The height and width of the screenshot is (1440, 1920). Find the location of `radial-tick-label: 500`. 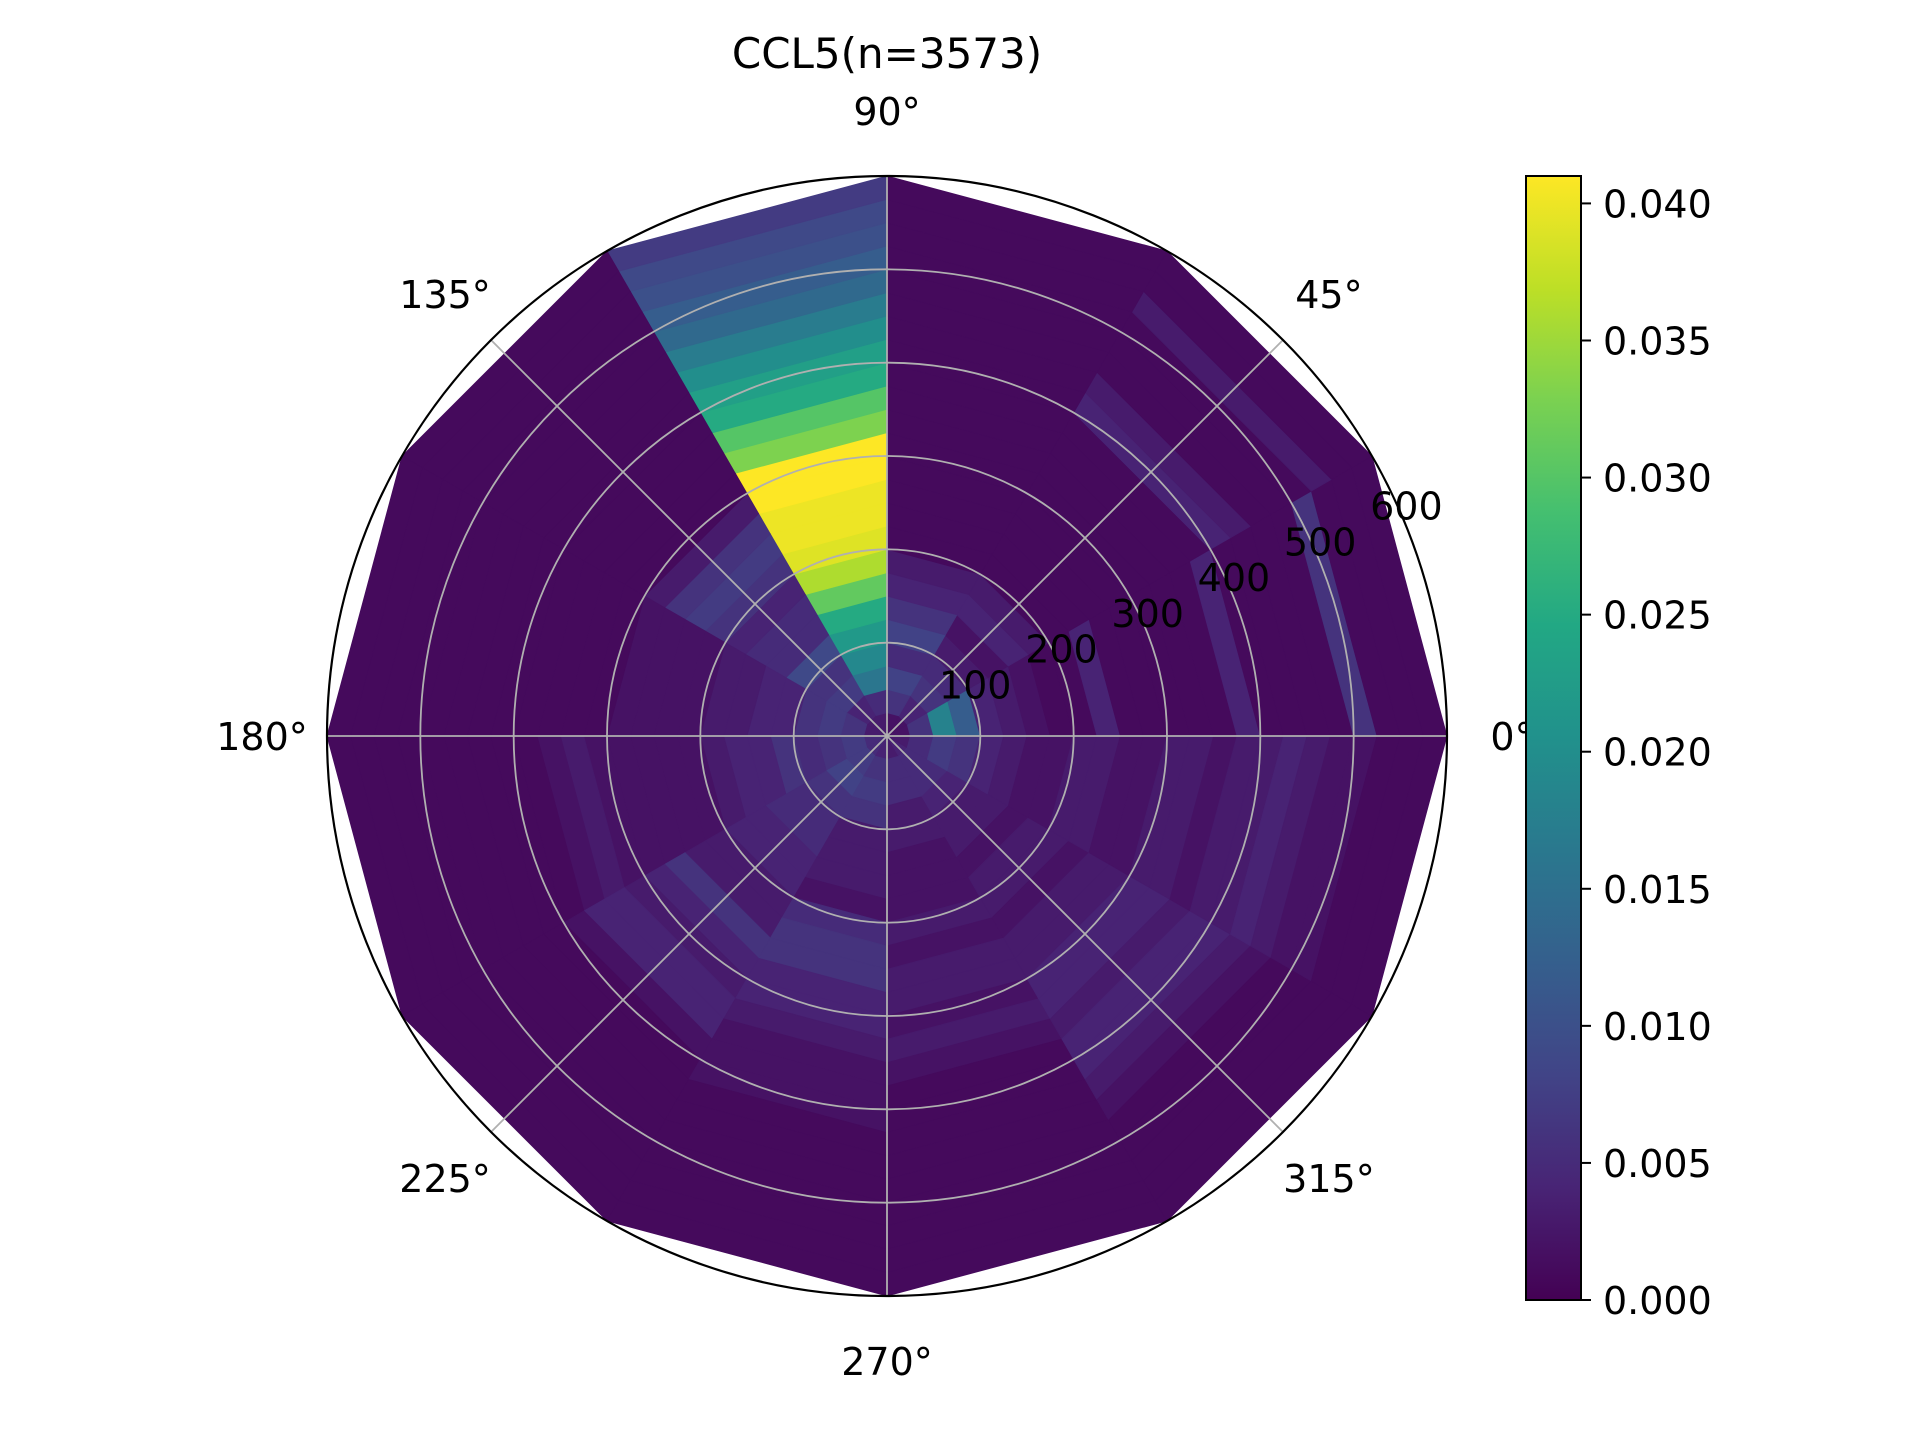

radial-tick-label: 500 is located at coordinates (1320, 542).